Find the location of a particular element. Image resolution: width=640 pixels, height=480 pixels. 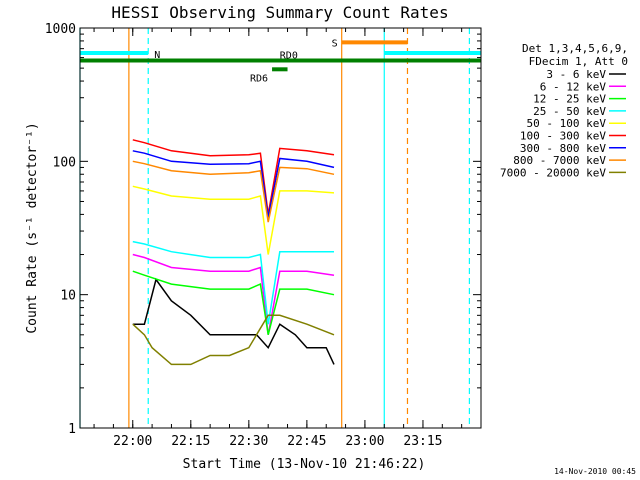

x-tick-label: 23:15 is located at coordinates (422, 441).